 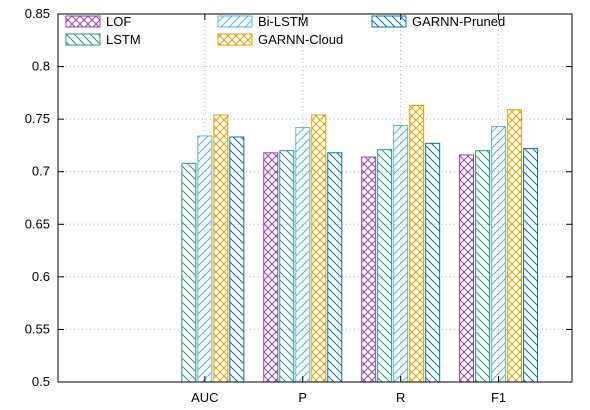 I want to click on bar-lstm-r, so click(x=385, y=266).